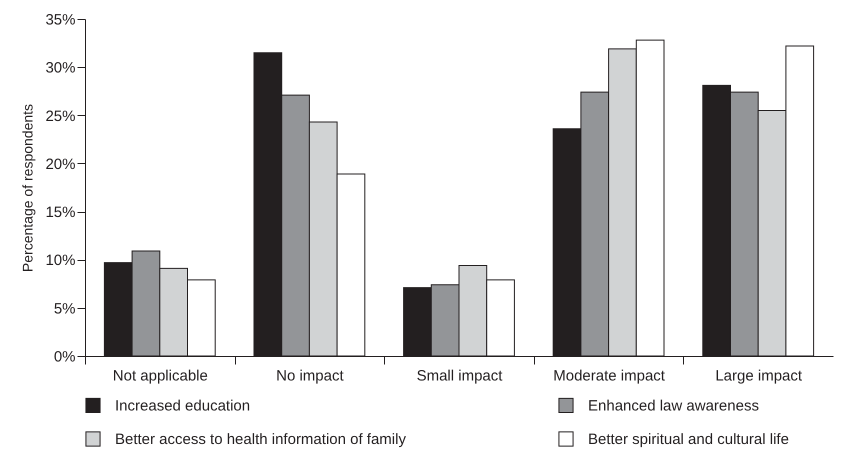 This screenshot has height=475, width=856. I want to click on x-tick-label: Large impact, so click(759, 376).